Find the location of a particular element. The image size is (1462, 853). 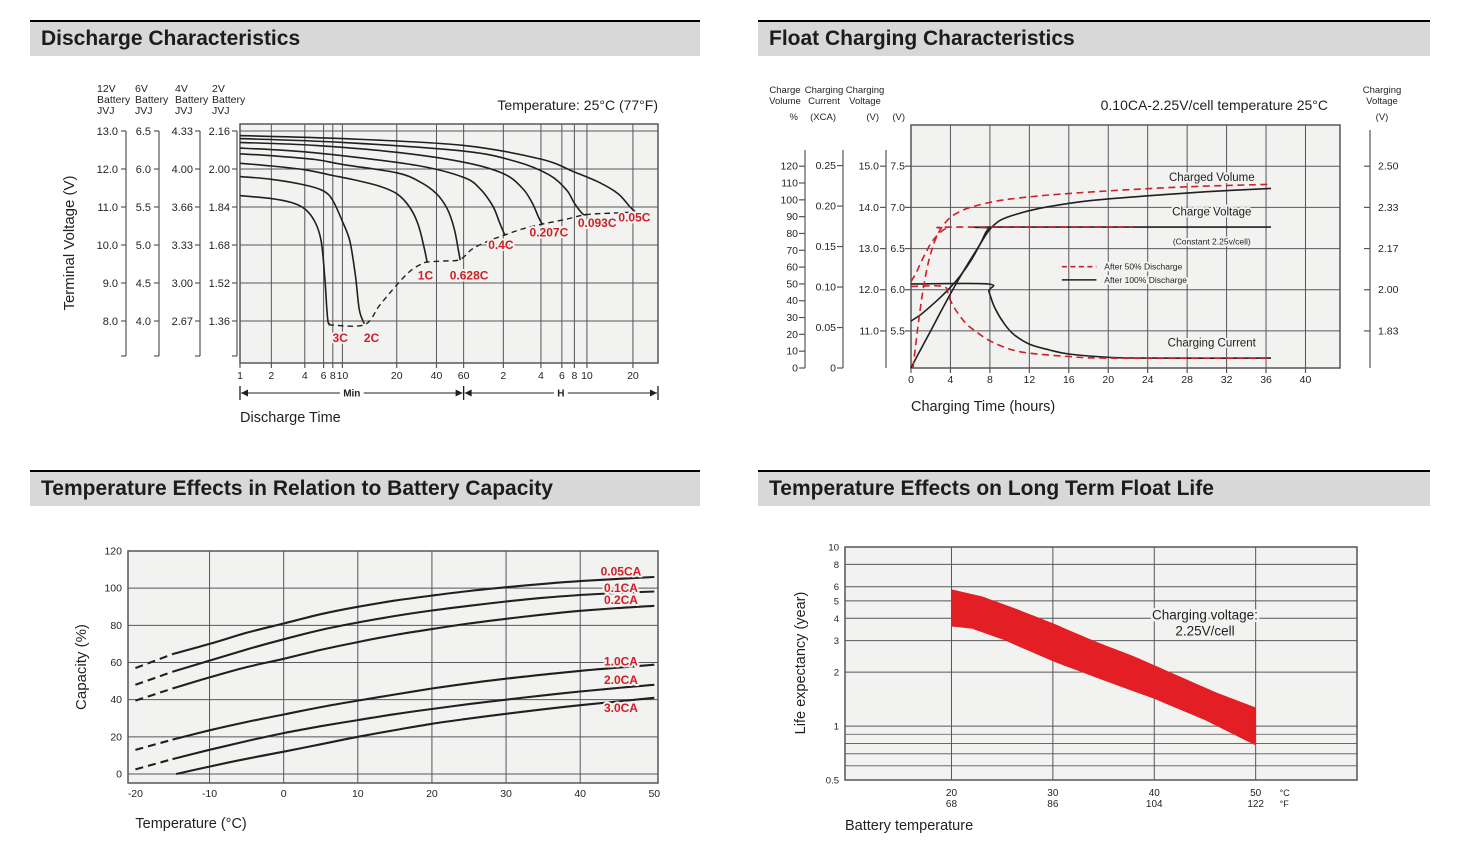

arrowhead-right is located at coordinates (653, 393).